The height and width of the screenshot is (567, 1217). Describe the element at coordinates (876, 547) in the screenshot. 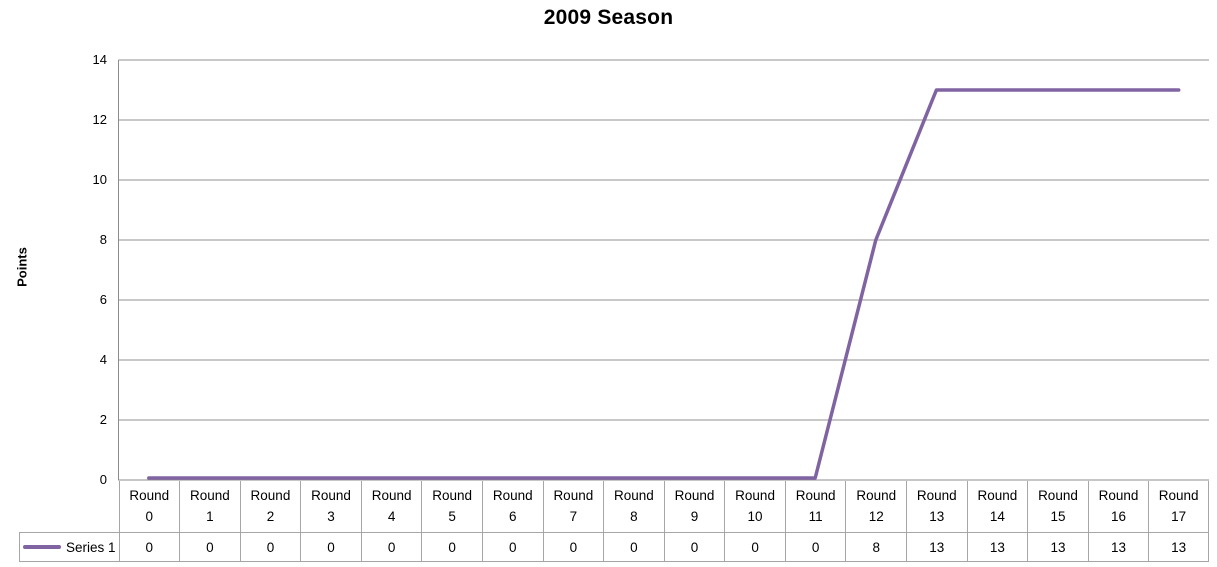

I see `series-value-cell: 8` at that location.